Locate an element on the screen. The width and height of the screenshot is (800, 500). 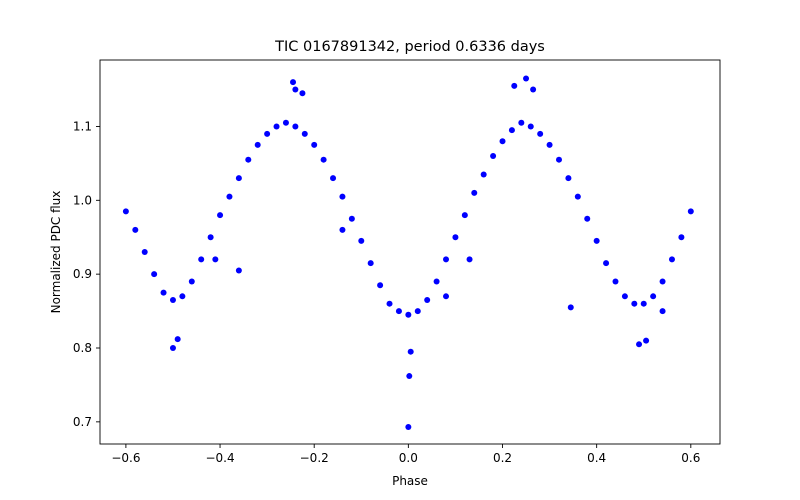
x-tick-label: 0.2 is located at coordinates (502, 458).